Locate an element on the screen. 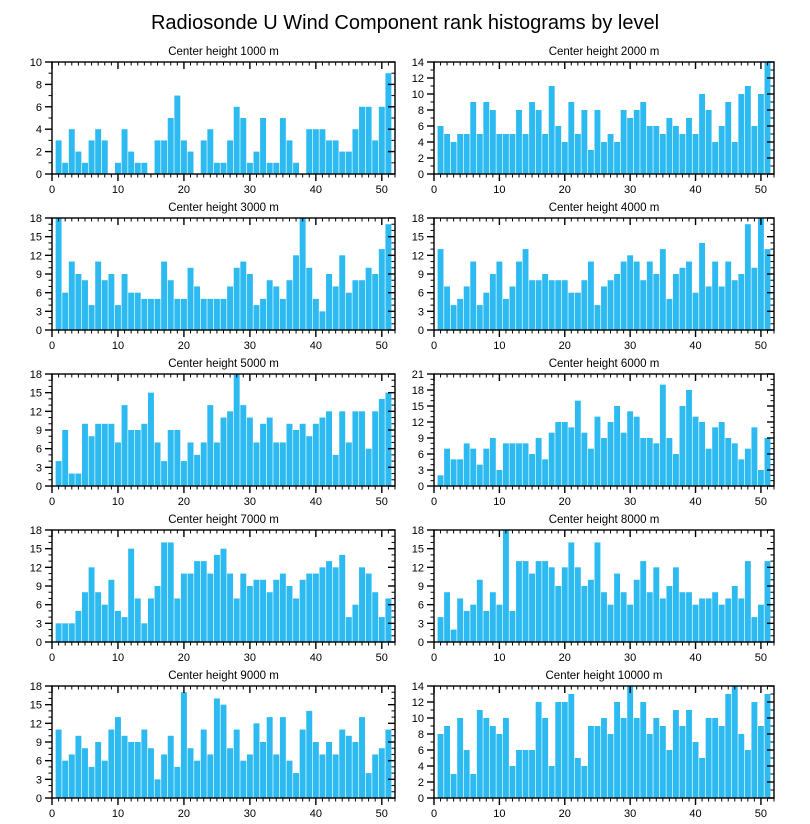 This screenshot has width=810, height=824. svg-text: 21 is located at coordinates (418, 375).